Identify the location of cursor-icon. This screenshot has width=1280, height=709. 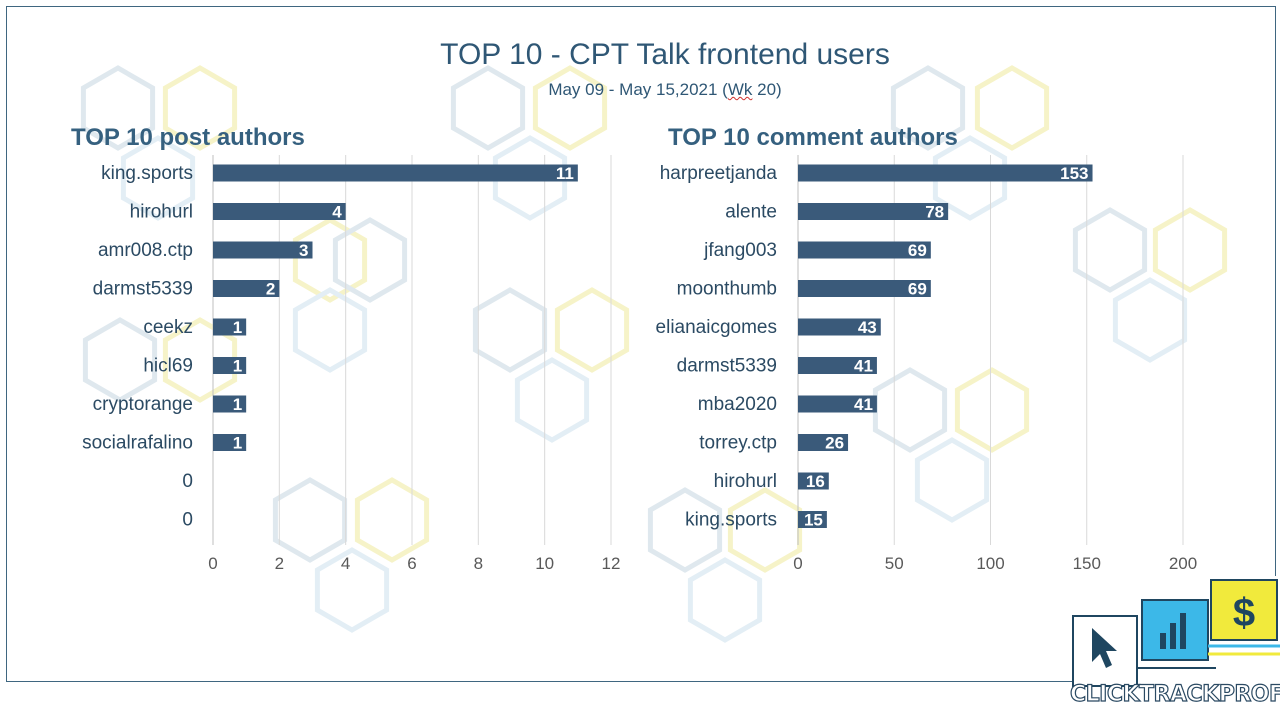
(1104, 648).